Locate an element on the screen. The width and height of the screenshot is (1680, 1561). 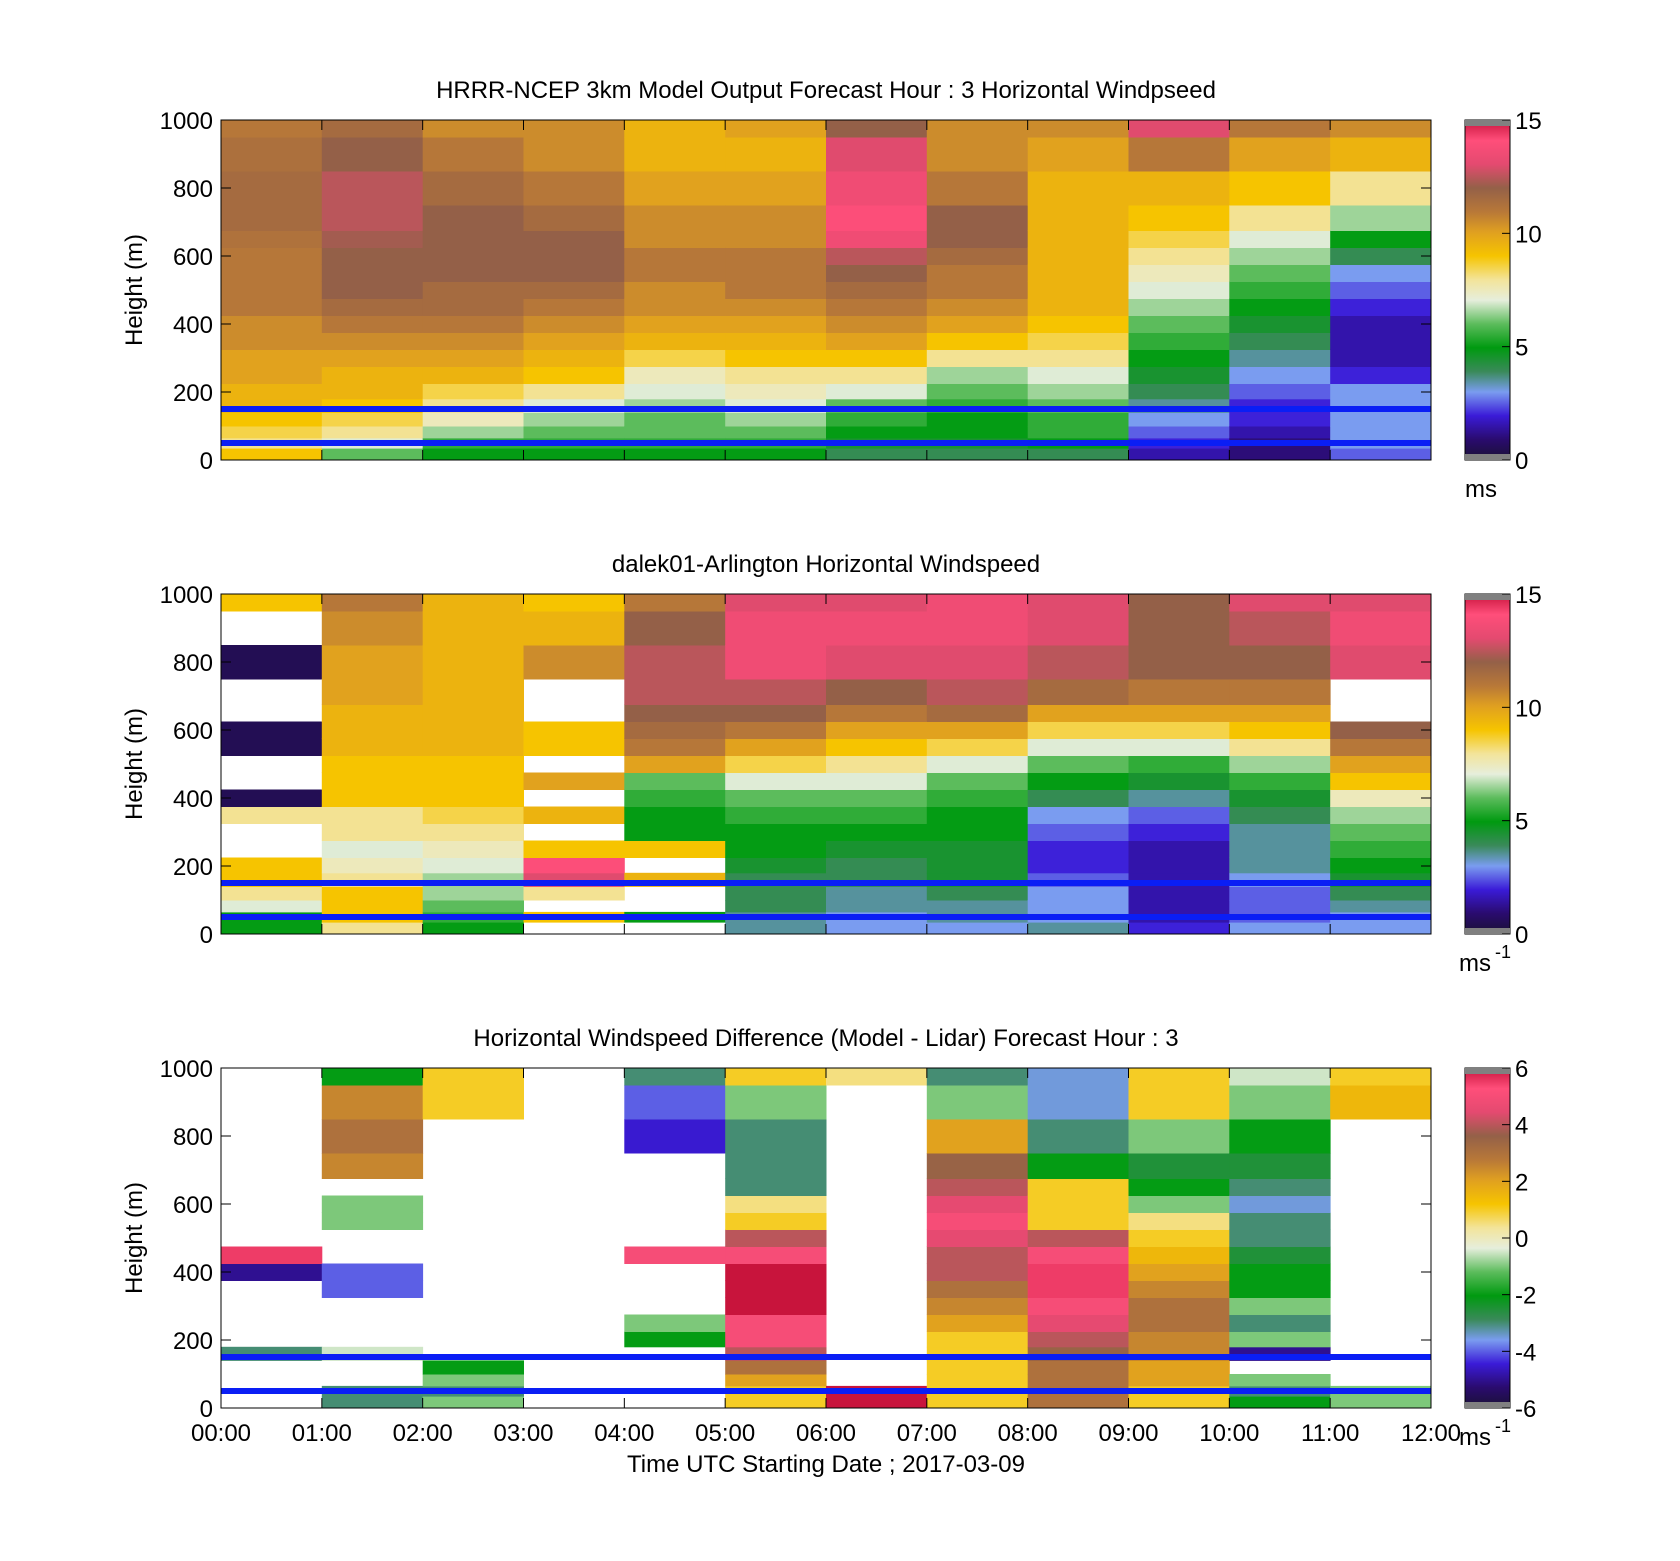
colorbar-unit-superscript: -1 is located at coordinates (1503, 952).